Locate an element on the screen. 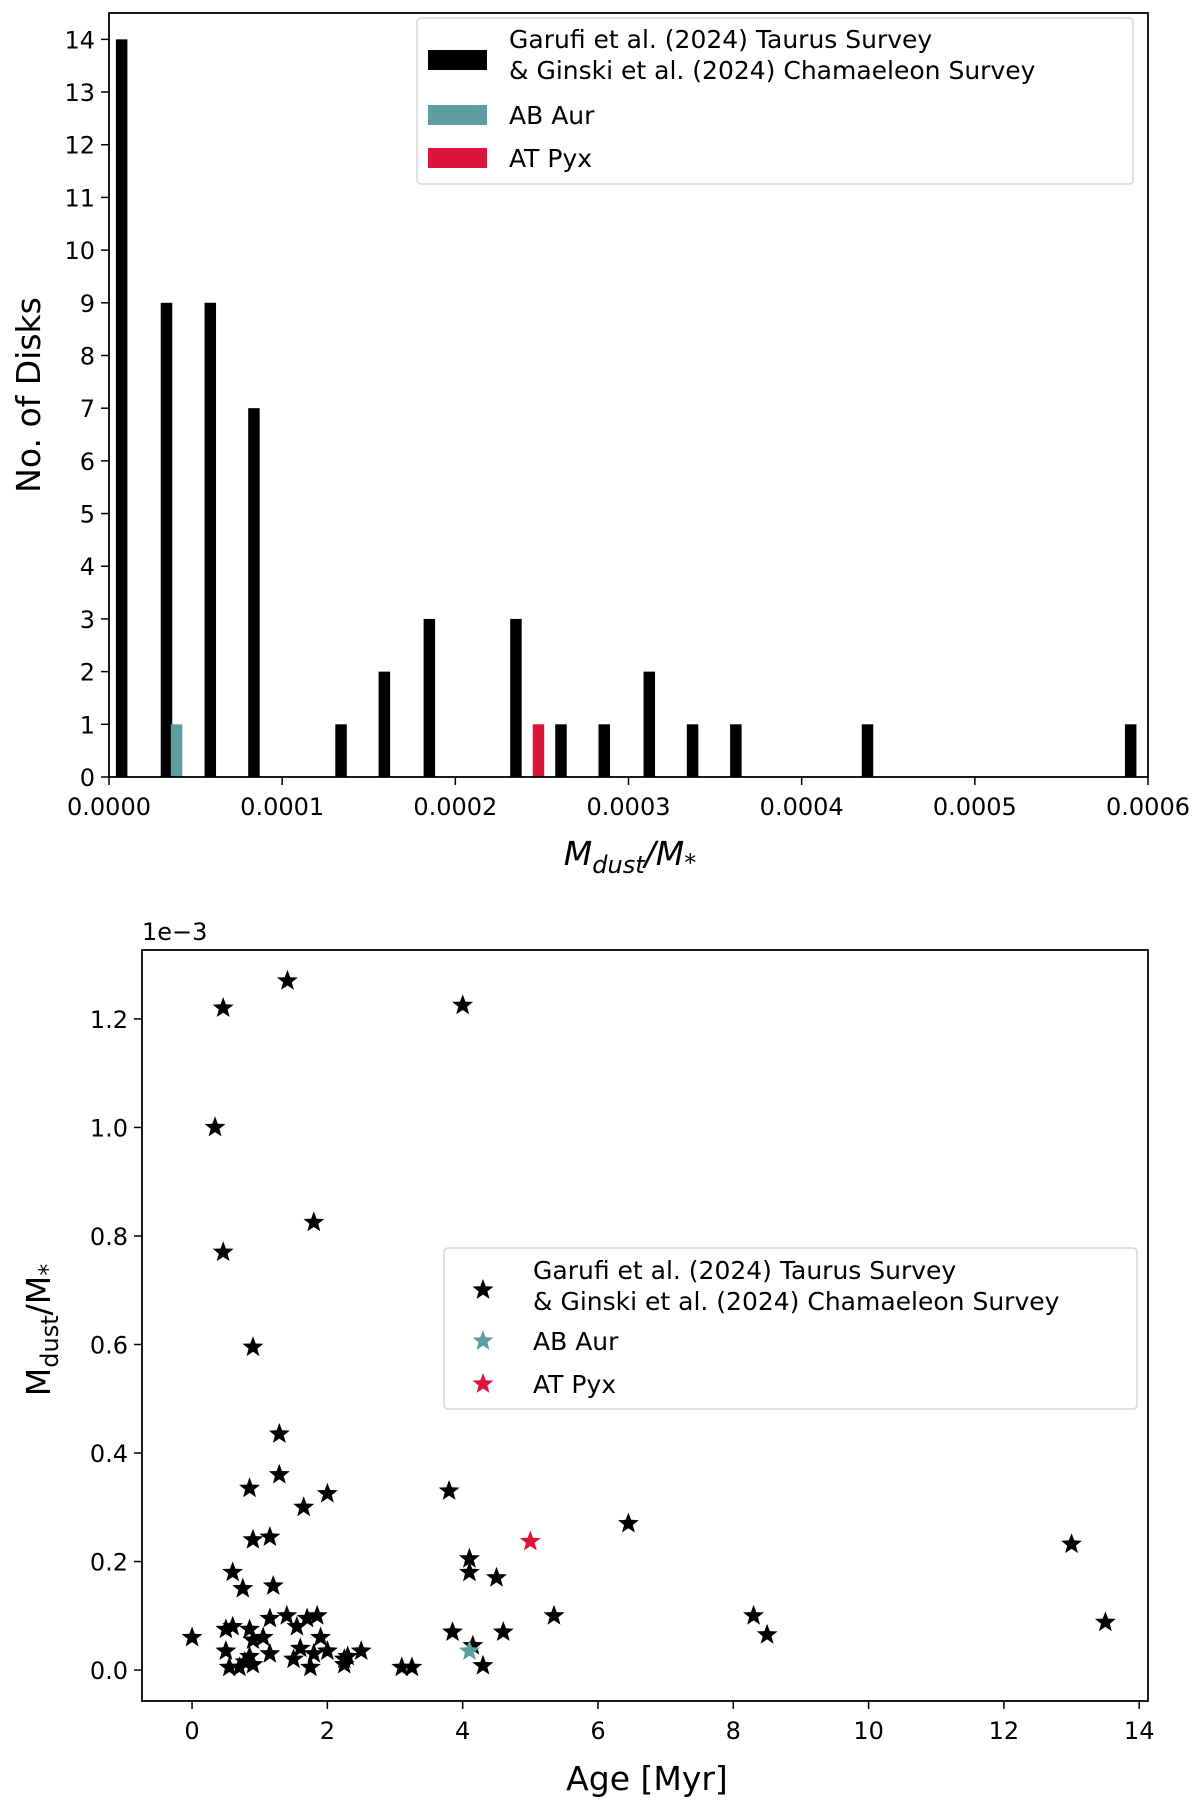 This screenshot has height=1802, width=1200. x-tick-label: 2 is located at coordinates (327, 1731).